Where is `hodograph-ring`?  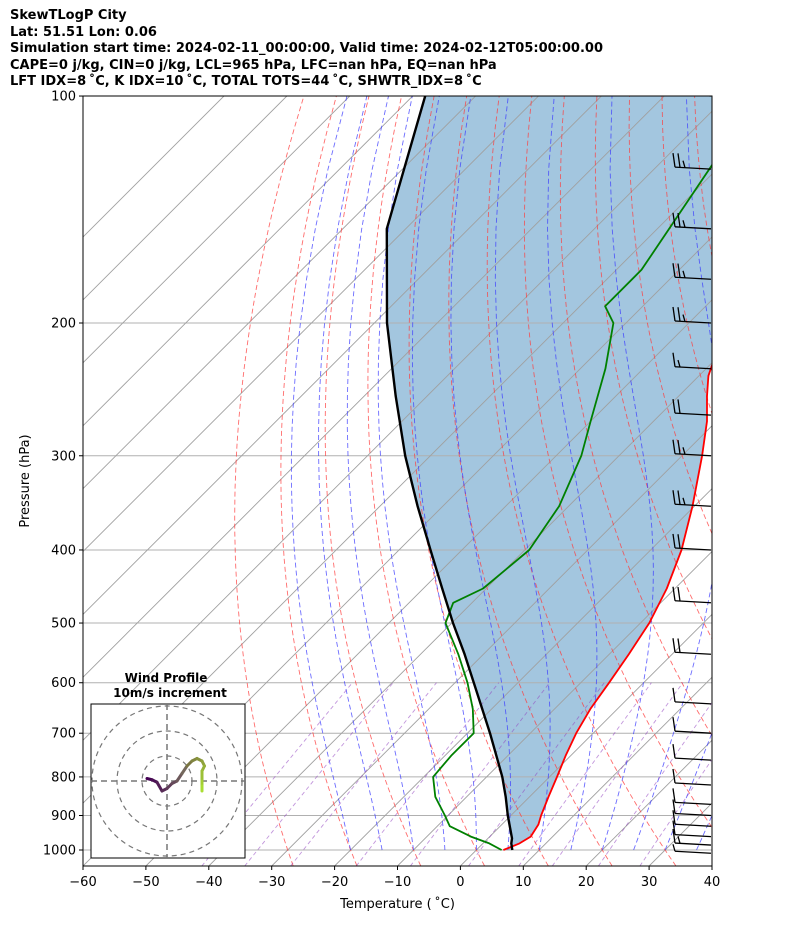
hodograph-ring is located at coordinates (167, 781).